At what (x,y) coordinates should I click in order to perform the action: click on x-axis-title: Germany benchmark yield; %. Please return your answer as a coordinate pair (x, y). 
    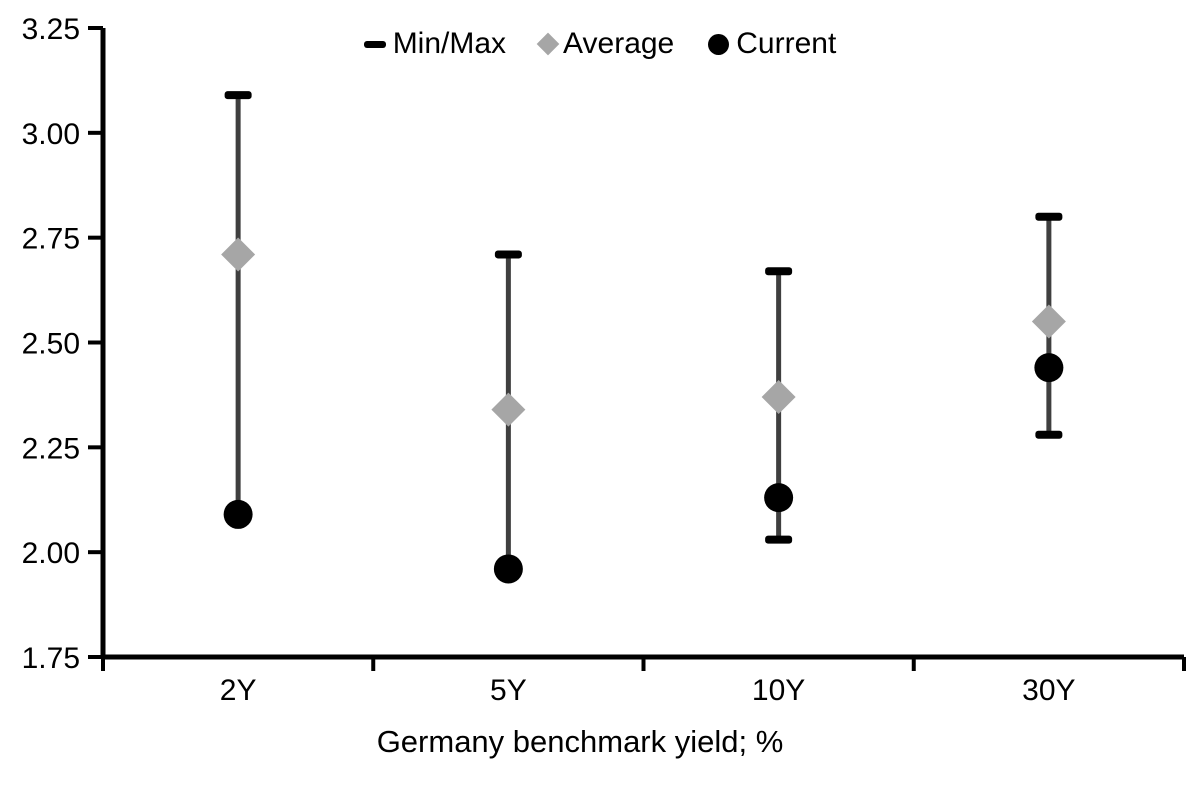
    Looking at the image, I should click on (580, 741).